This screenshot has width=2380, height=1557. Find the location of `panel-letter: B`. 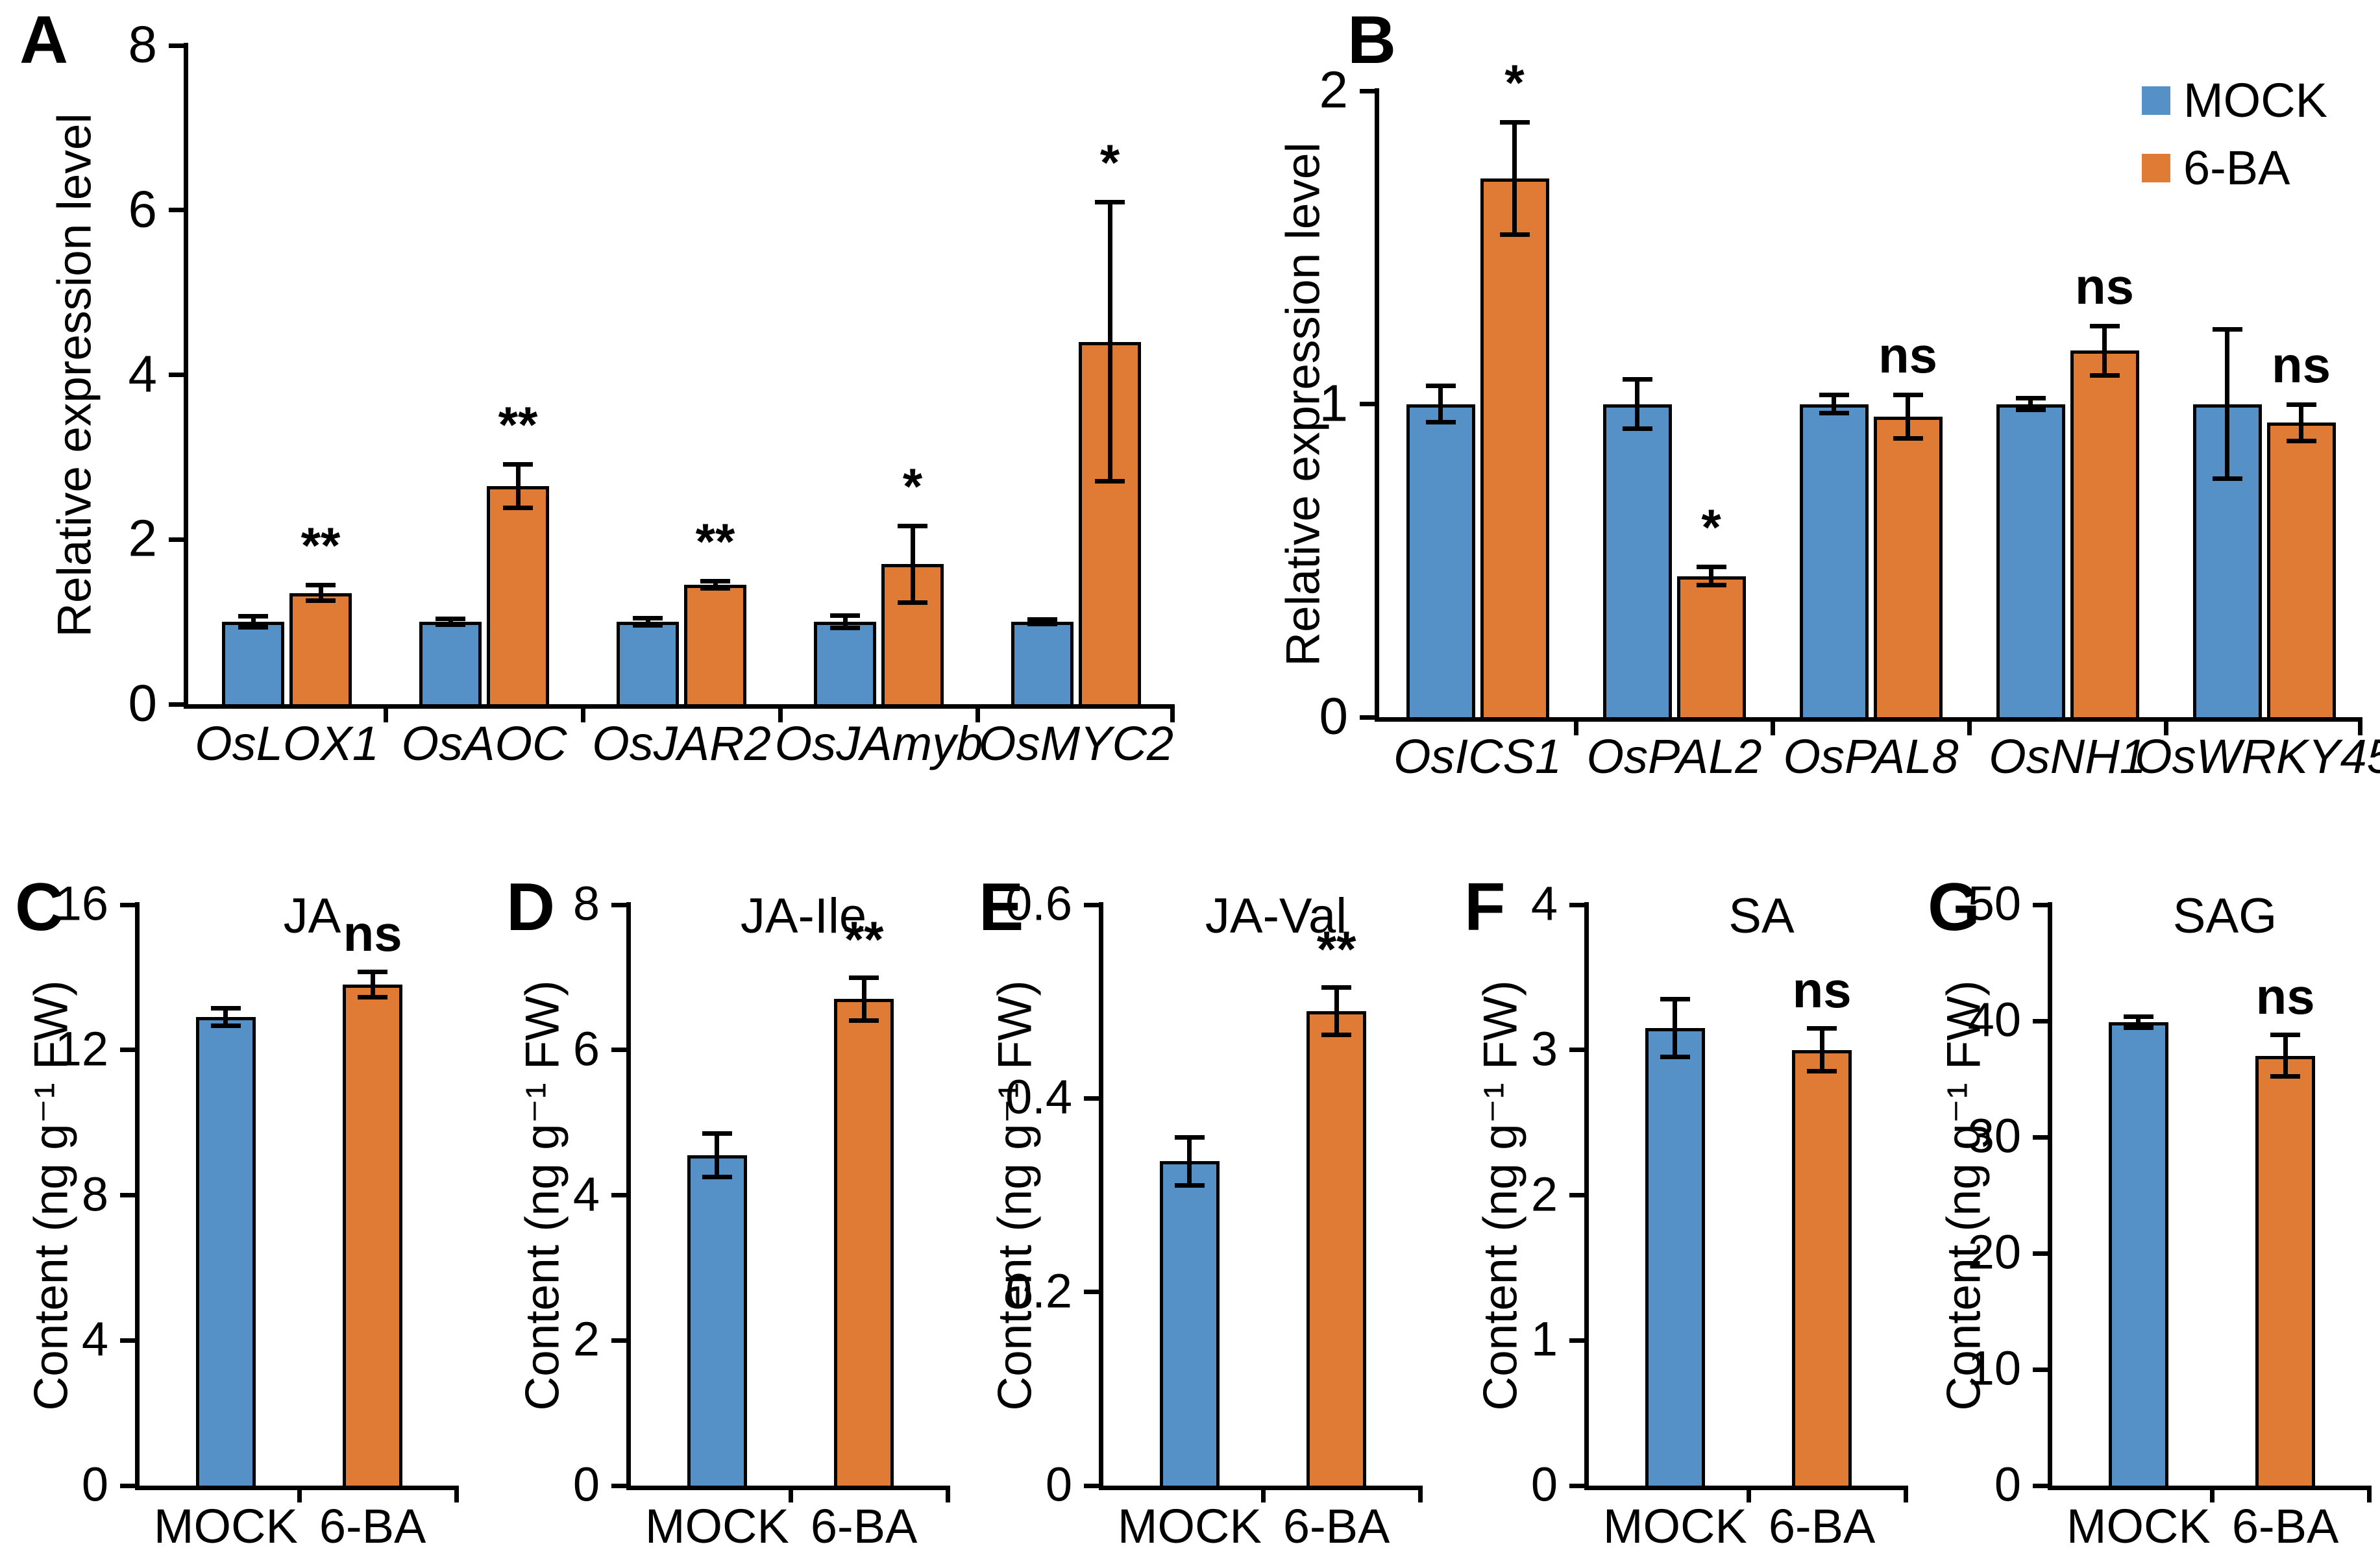

panel-letter: B is located at coordinates (1372, 40).